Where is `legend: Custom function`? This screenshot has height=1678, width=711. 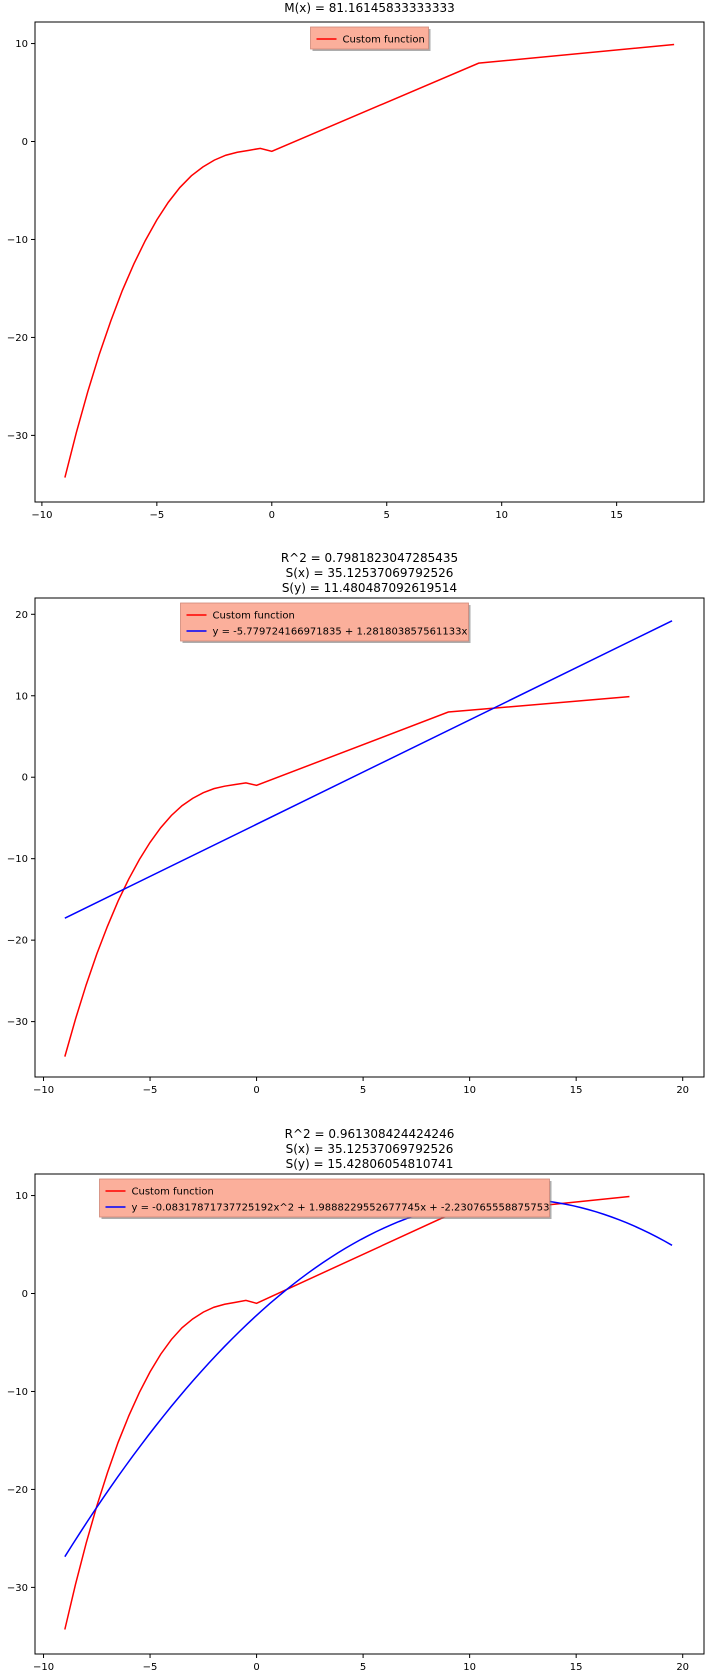 legend: Custom function is located at coordinates (370, 38).